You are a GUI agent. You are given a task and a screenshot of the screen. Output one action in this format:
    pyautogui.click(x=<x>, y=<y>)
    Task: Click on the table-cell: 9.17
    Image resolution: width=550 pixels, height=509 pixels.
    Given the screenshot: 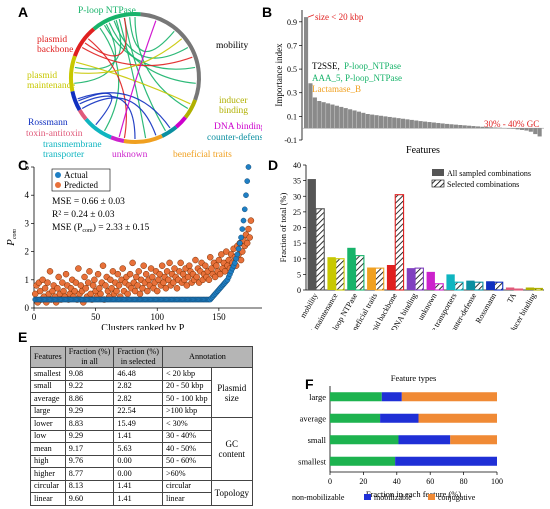 What is the action you would take?
    pyautogui.click(x=89, y=449)
    